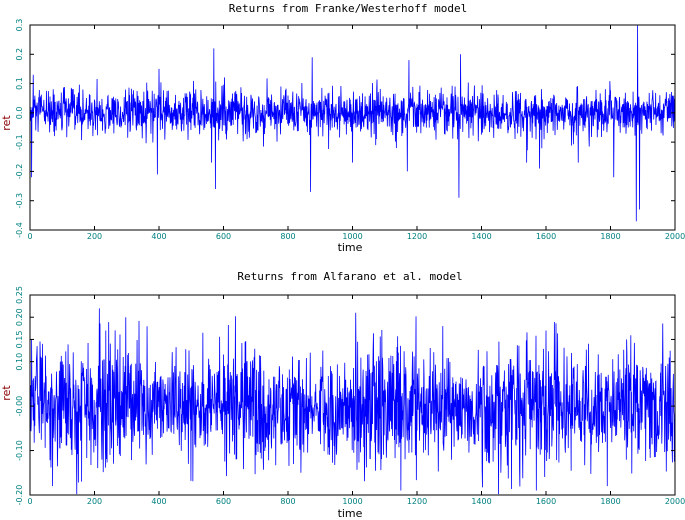 The width and height of the screenshot is (685, 520). What do you see at coordinates (19, 201) in the screenshot?
I see `y-tick-label: -0.3` at bounding box center [19, 201].